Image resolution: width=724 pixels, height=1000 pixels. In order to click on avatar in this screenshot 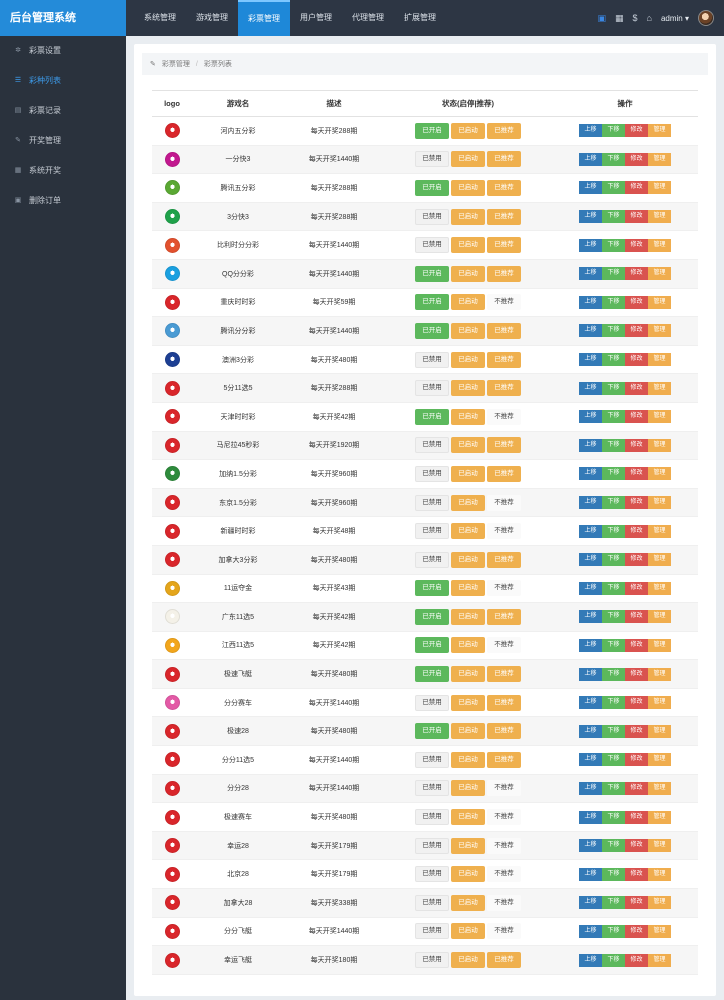, I will do `click(706, 18)`.